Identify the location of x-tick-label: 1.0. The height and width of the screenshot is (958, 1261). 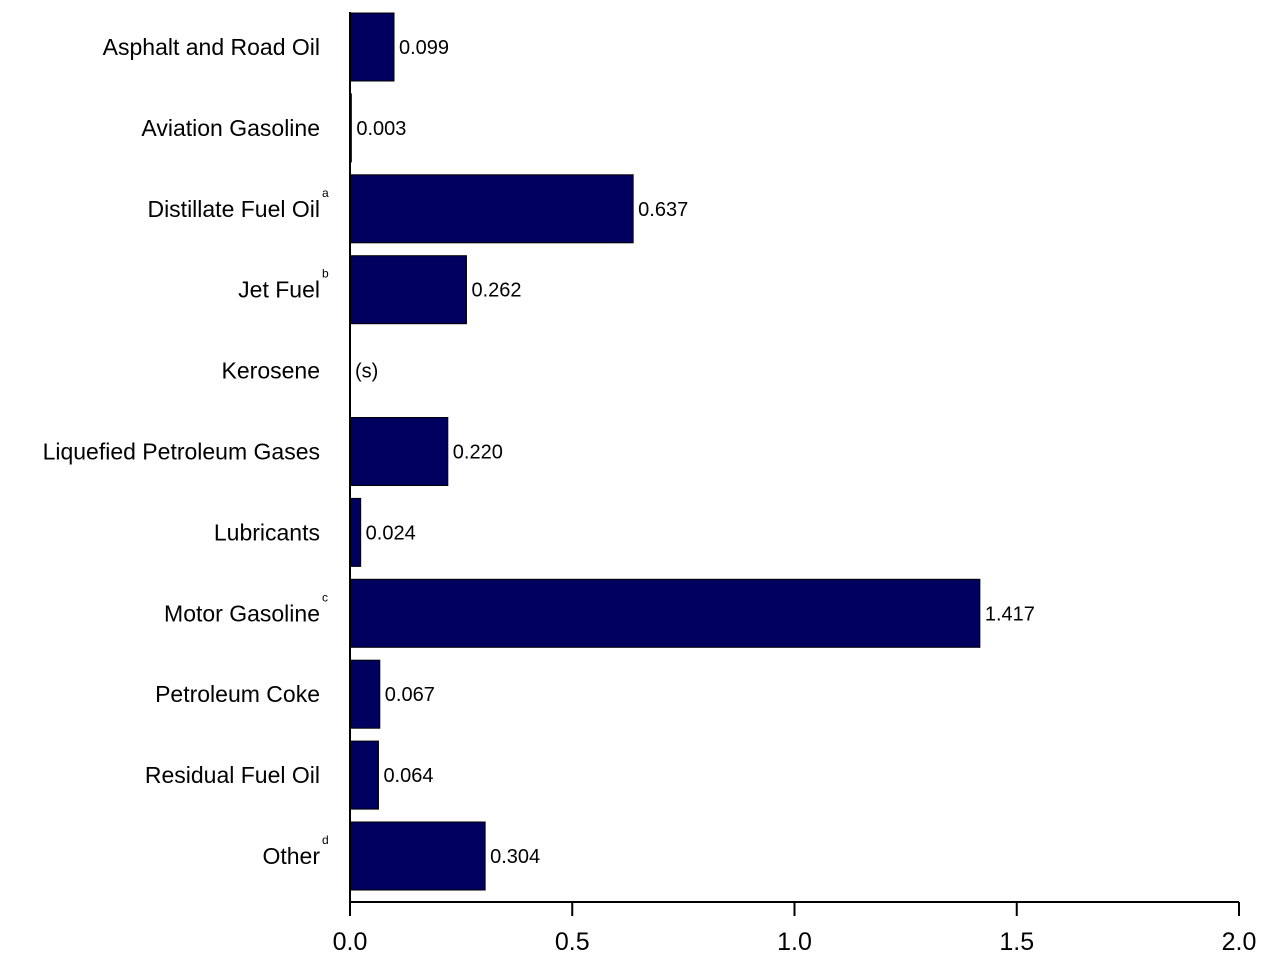
(794, 942).